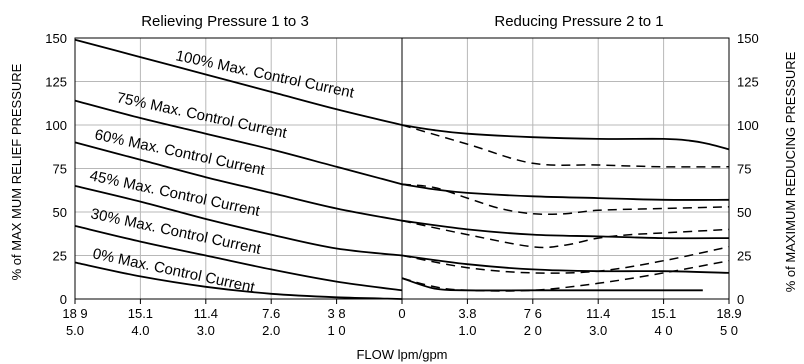 This screenshot has height=364, width=804. What do you see at coordinates (744, 212) in the screenshot?
I see `y-tick-label-right: 50` at bounding box center [744, 212].